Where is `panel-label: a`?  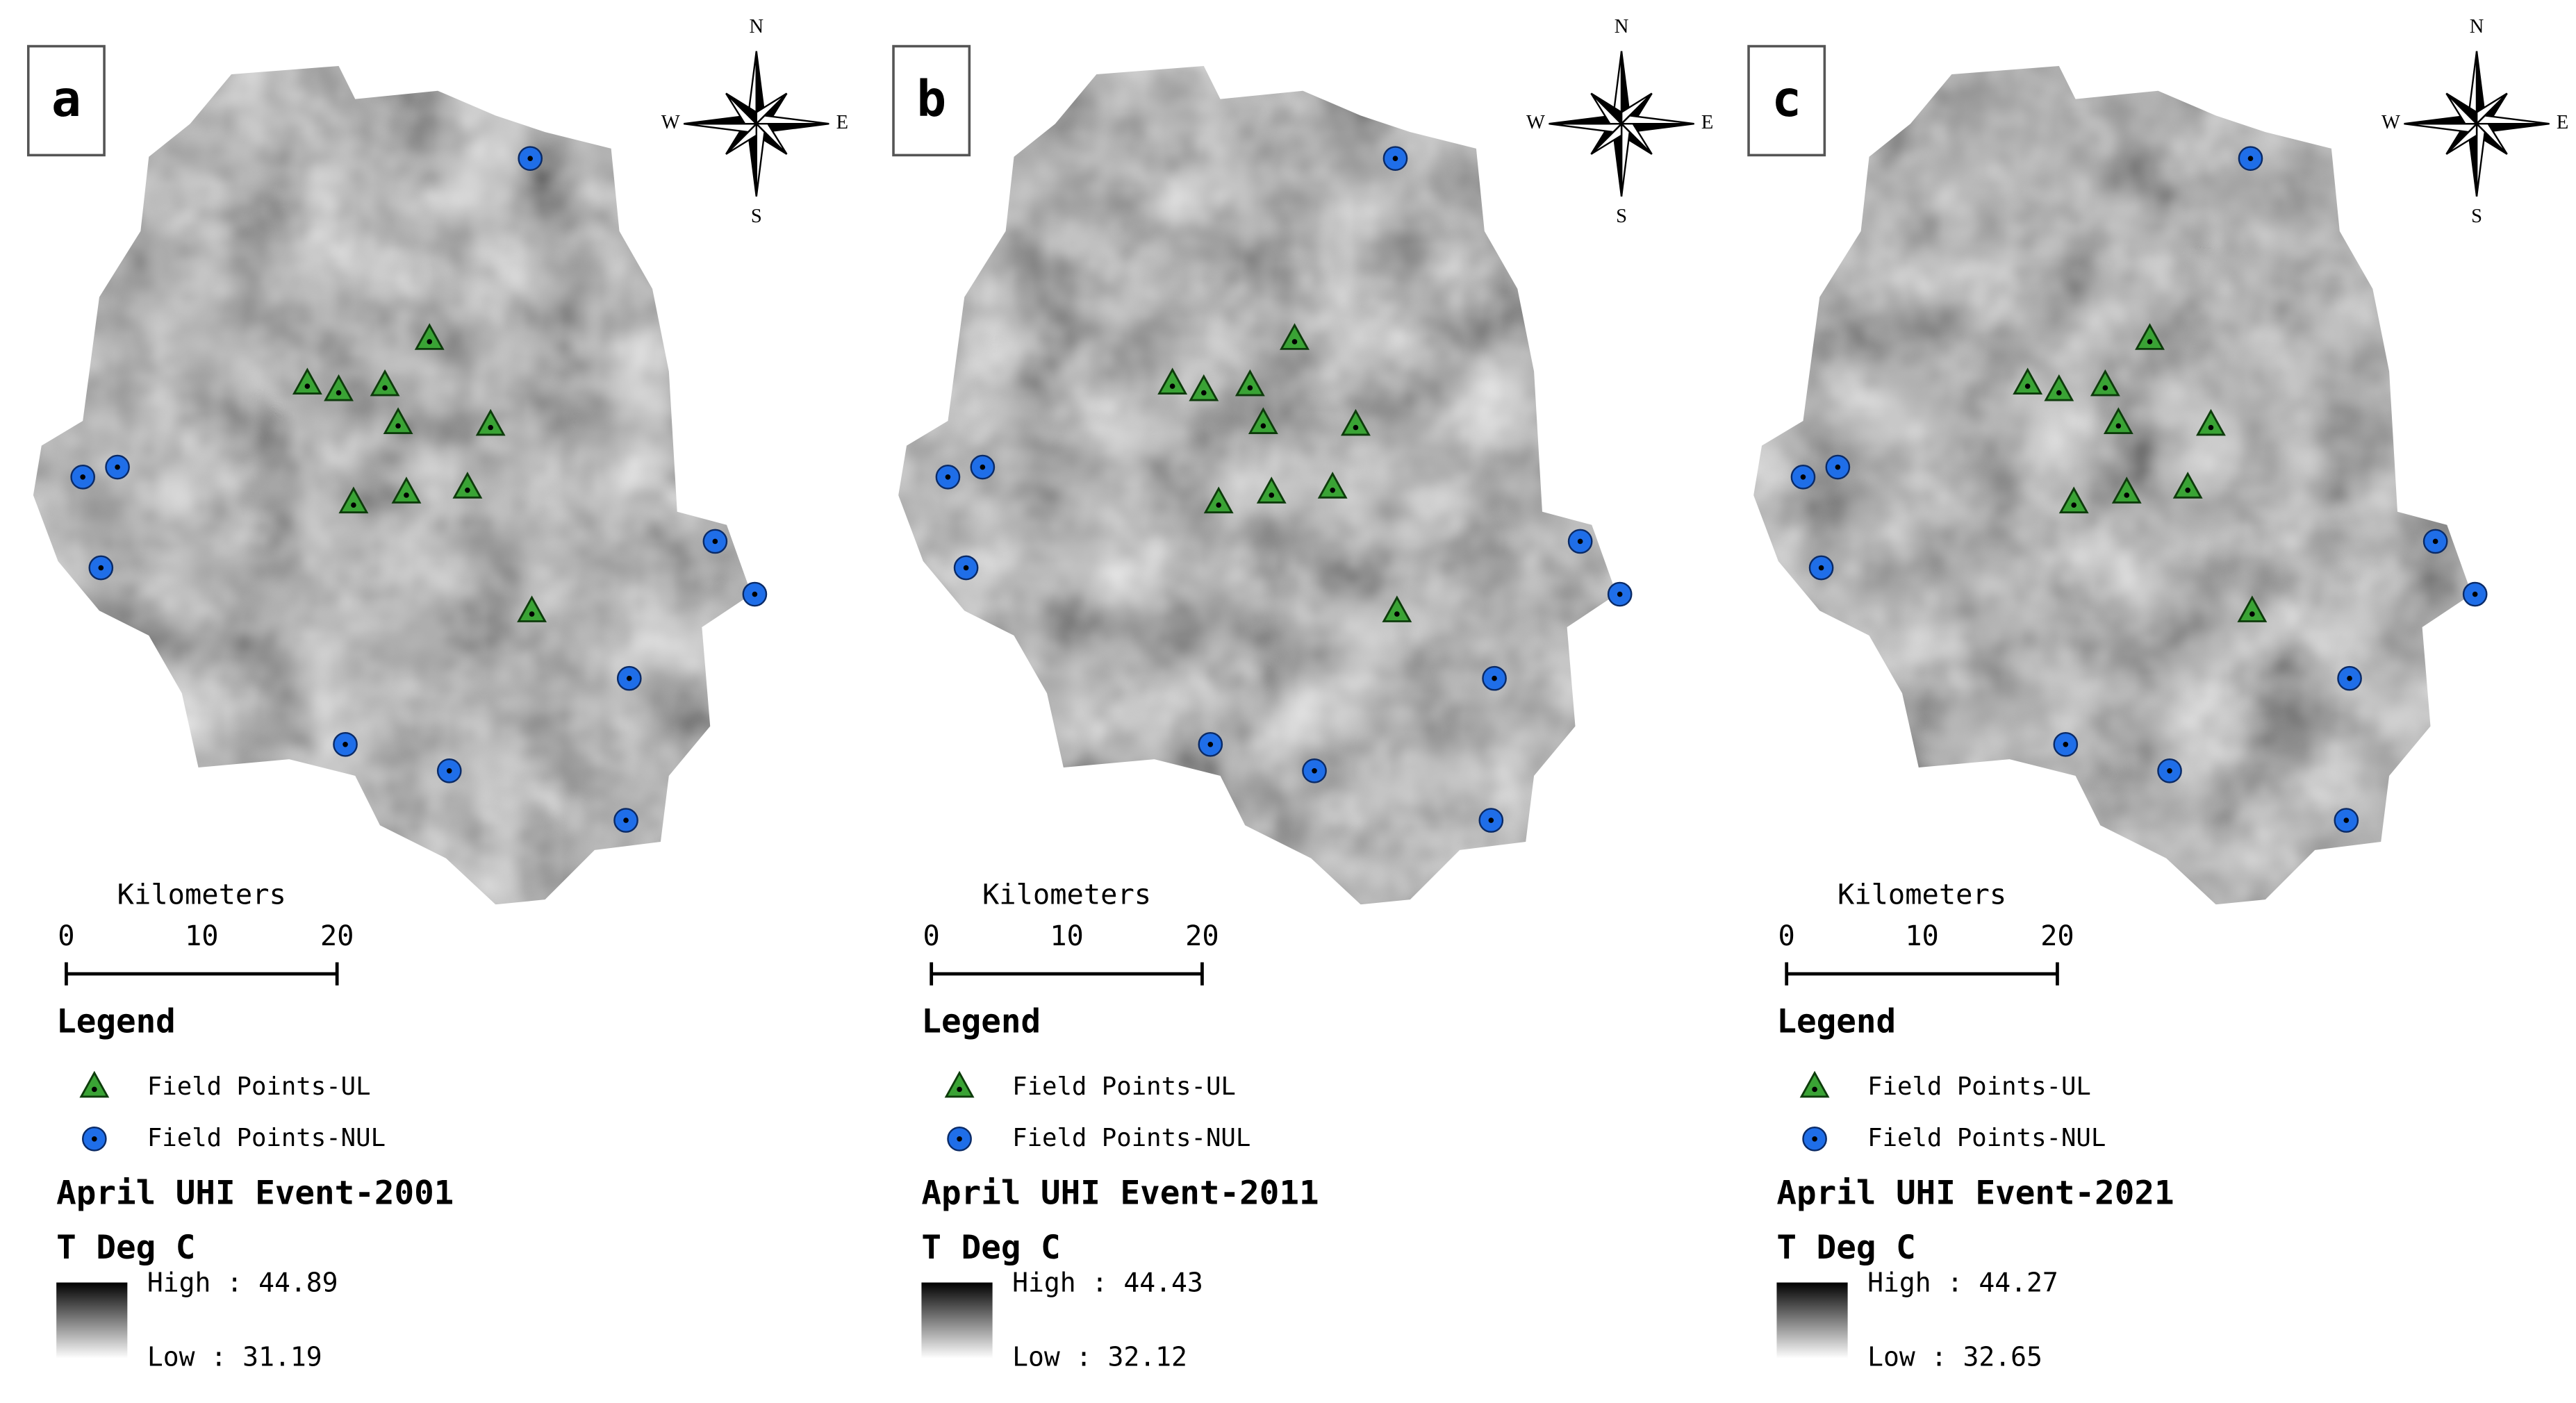 panel-label: a is located at coordinates (66, 99).